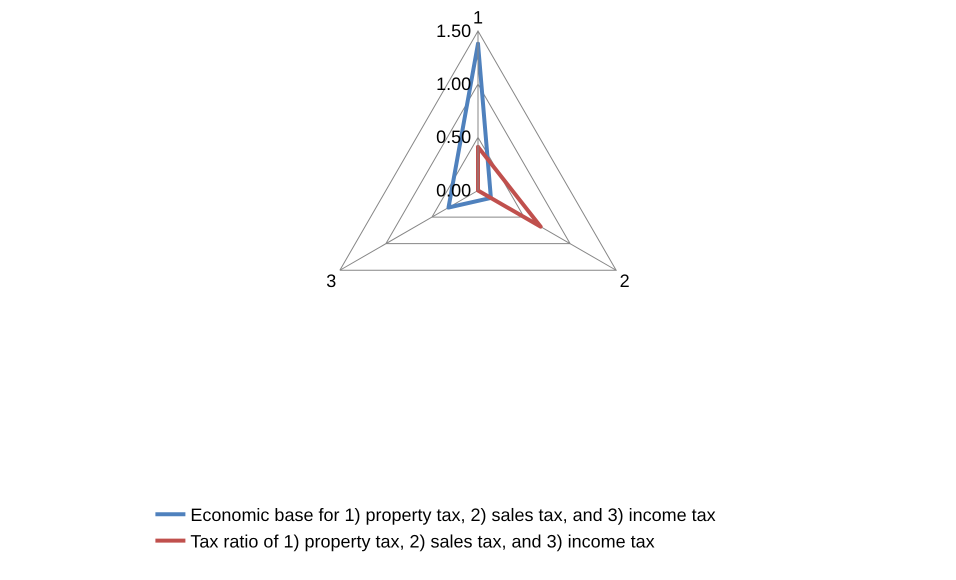  What do you see at coordinates (625, 280) in the screenshot?
I see `spoke-label: 2` at bounding box center [625, 280].